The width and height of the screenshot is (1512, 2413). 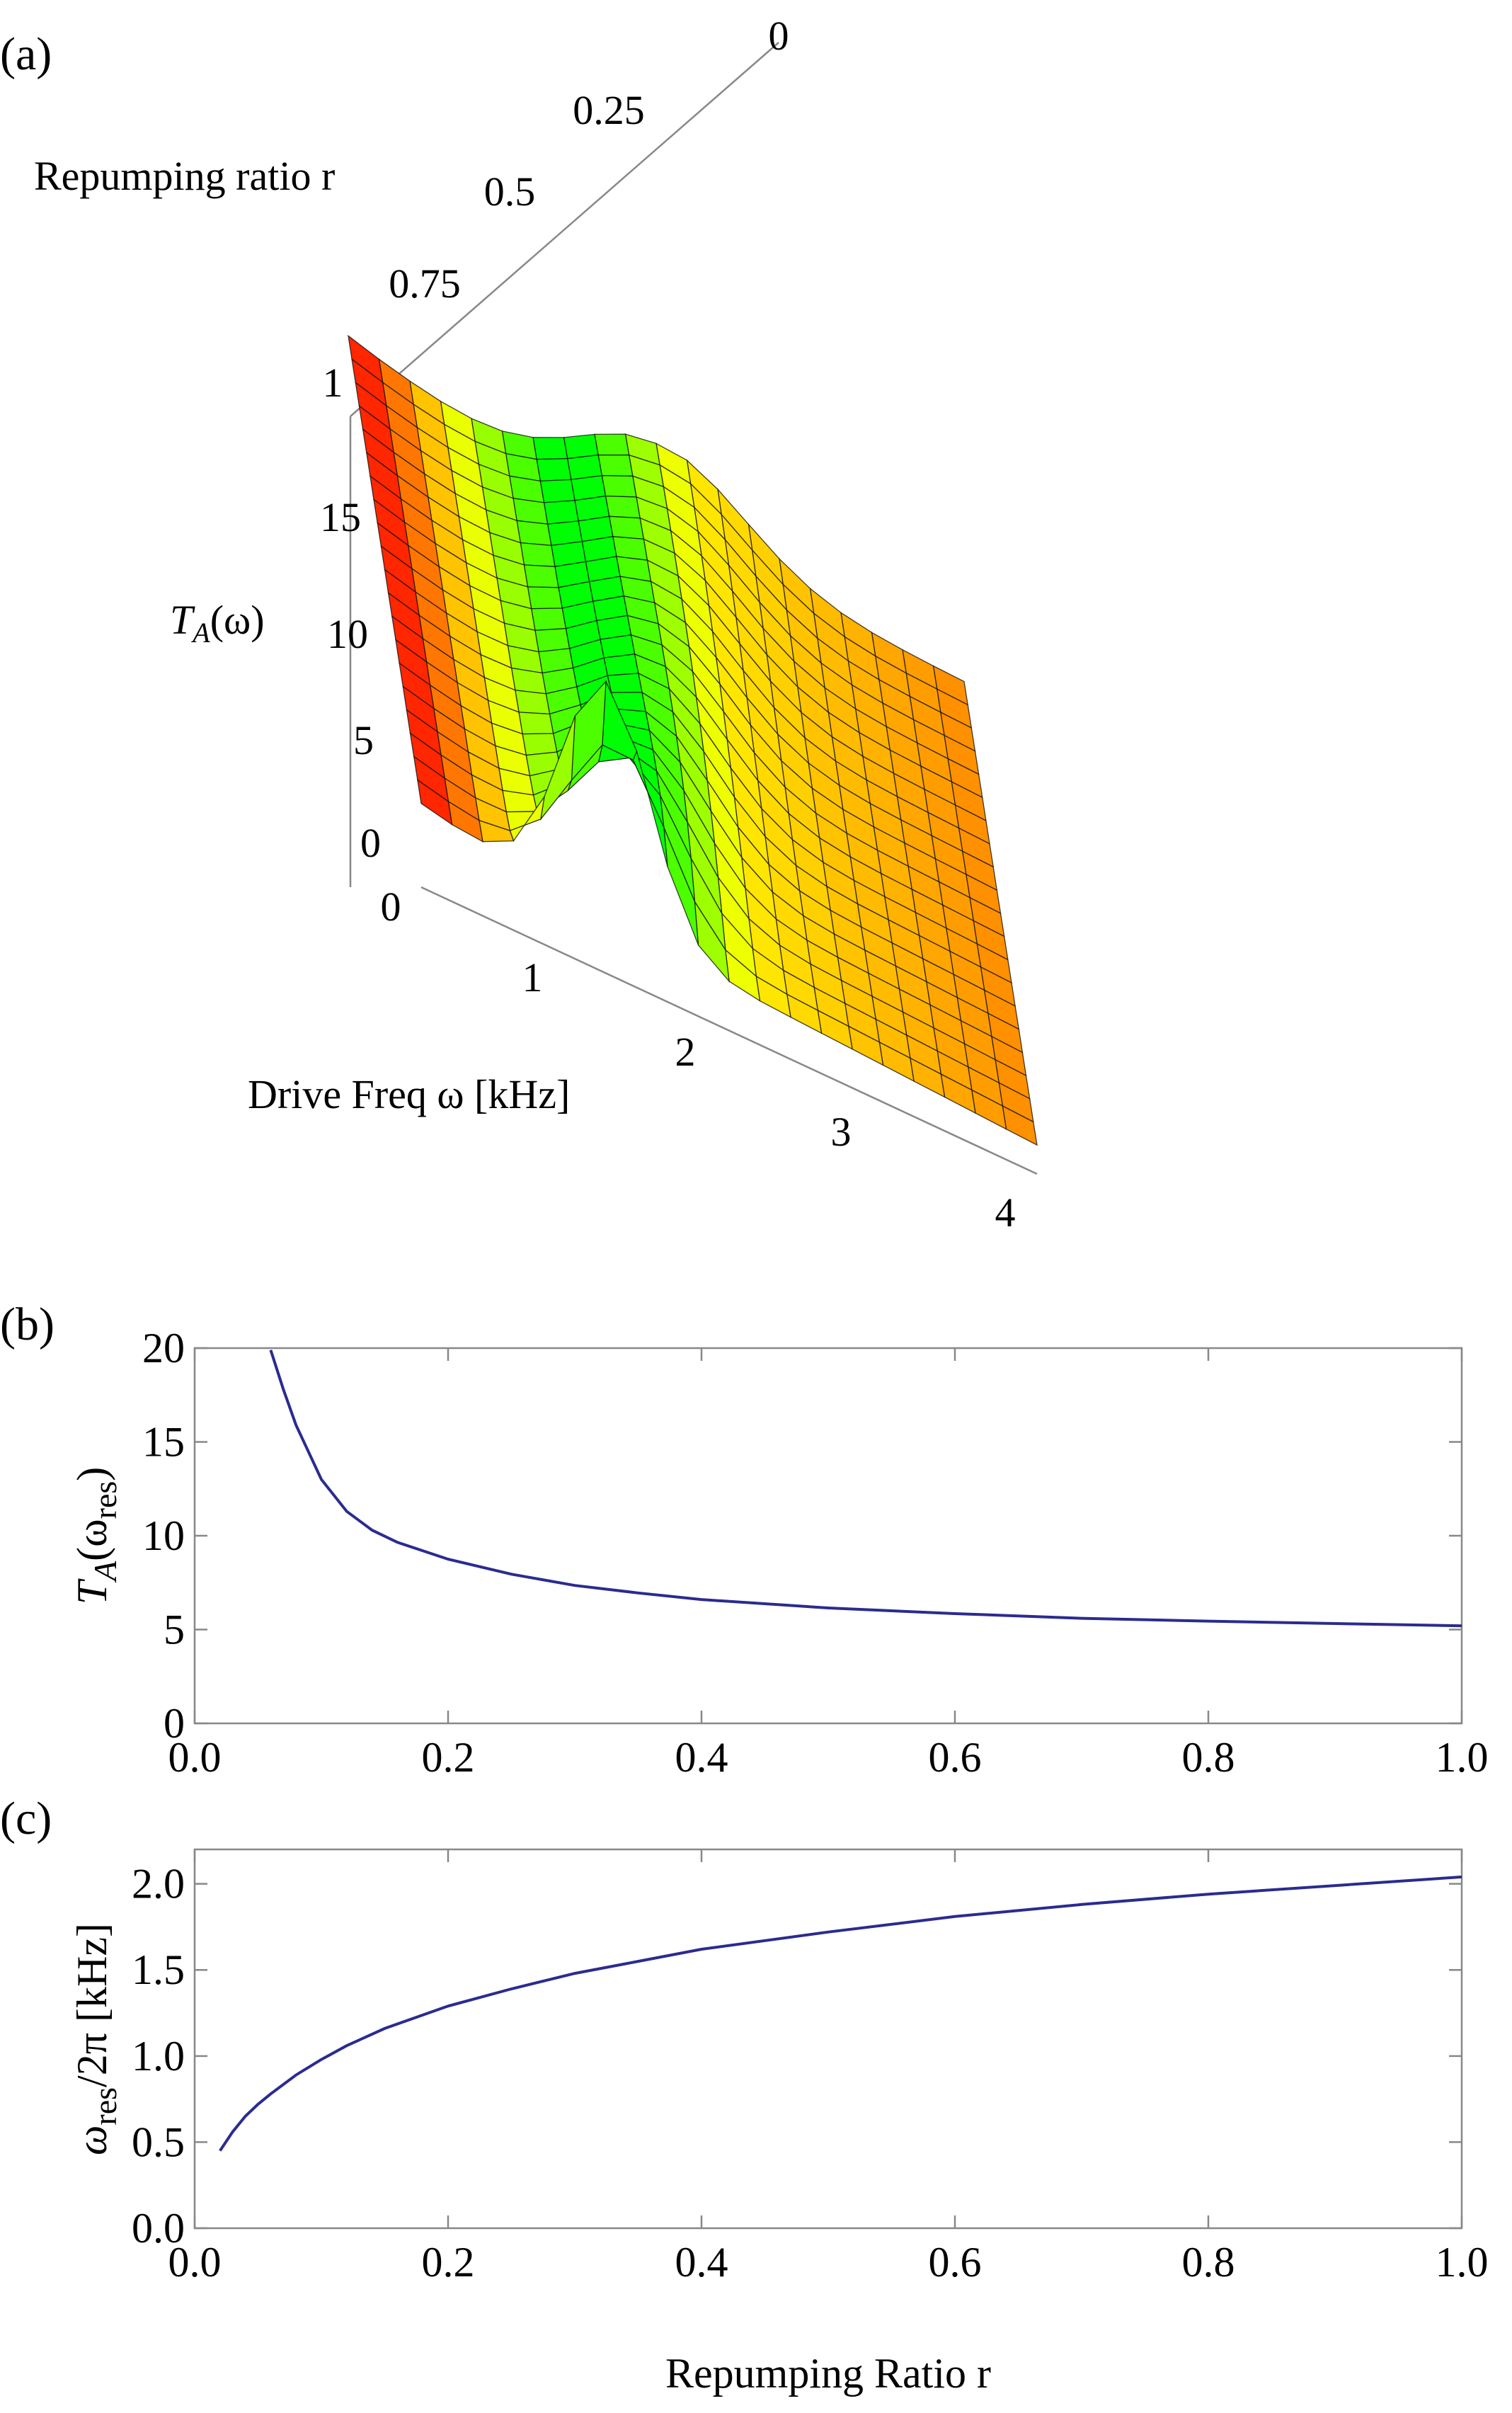 I want to click on y-tick-label-a: 0.5, so click(x=510, y=192).